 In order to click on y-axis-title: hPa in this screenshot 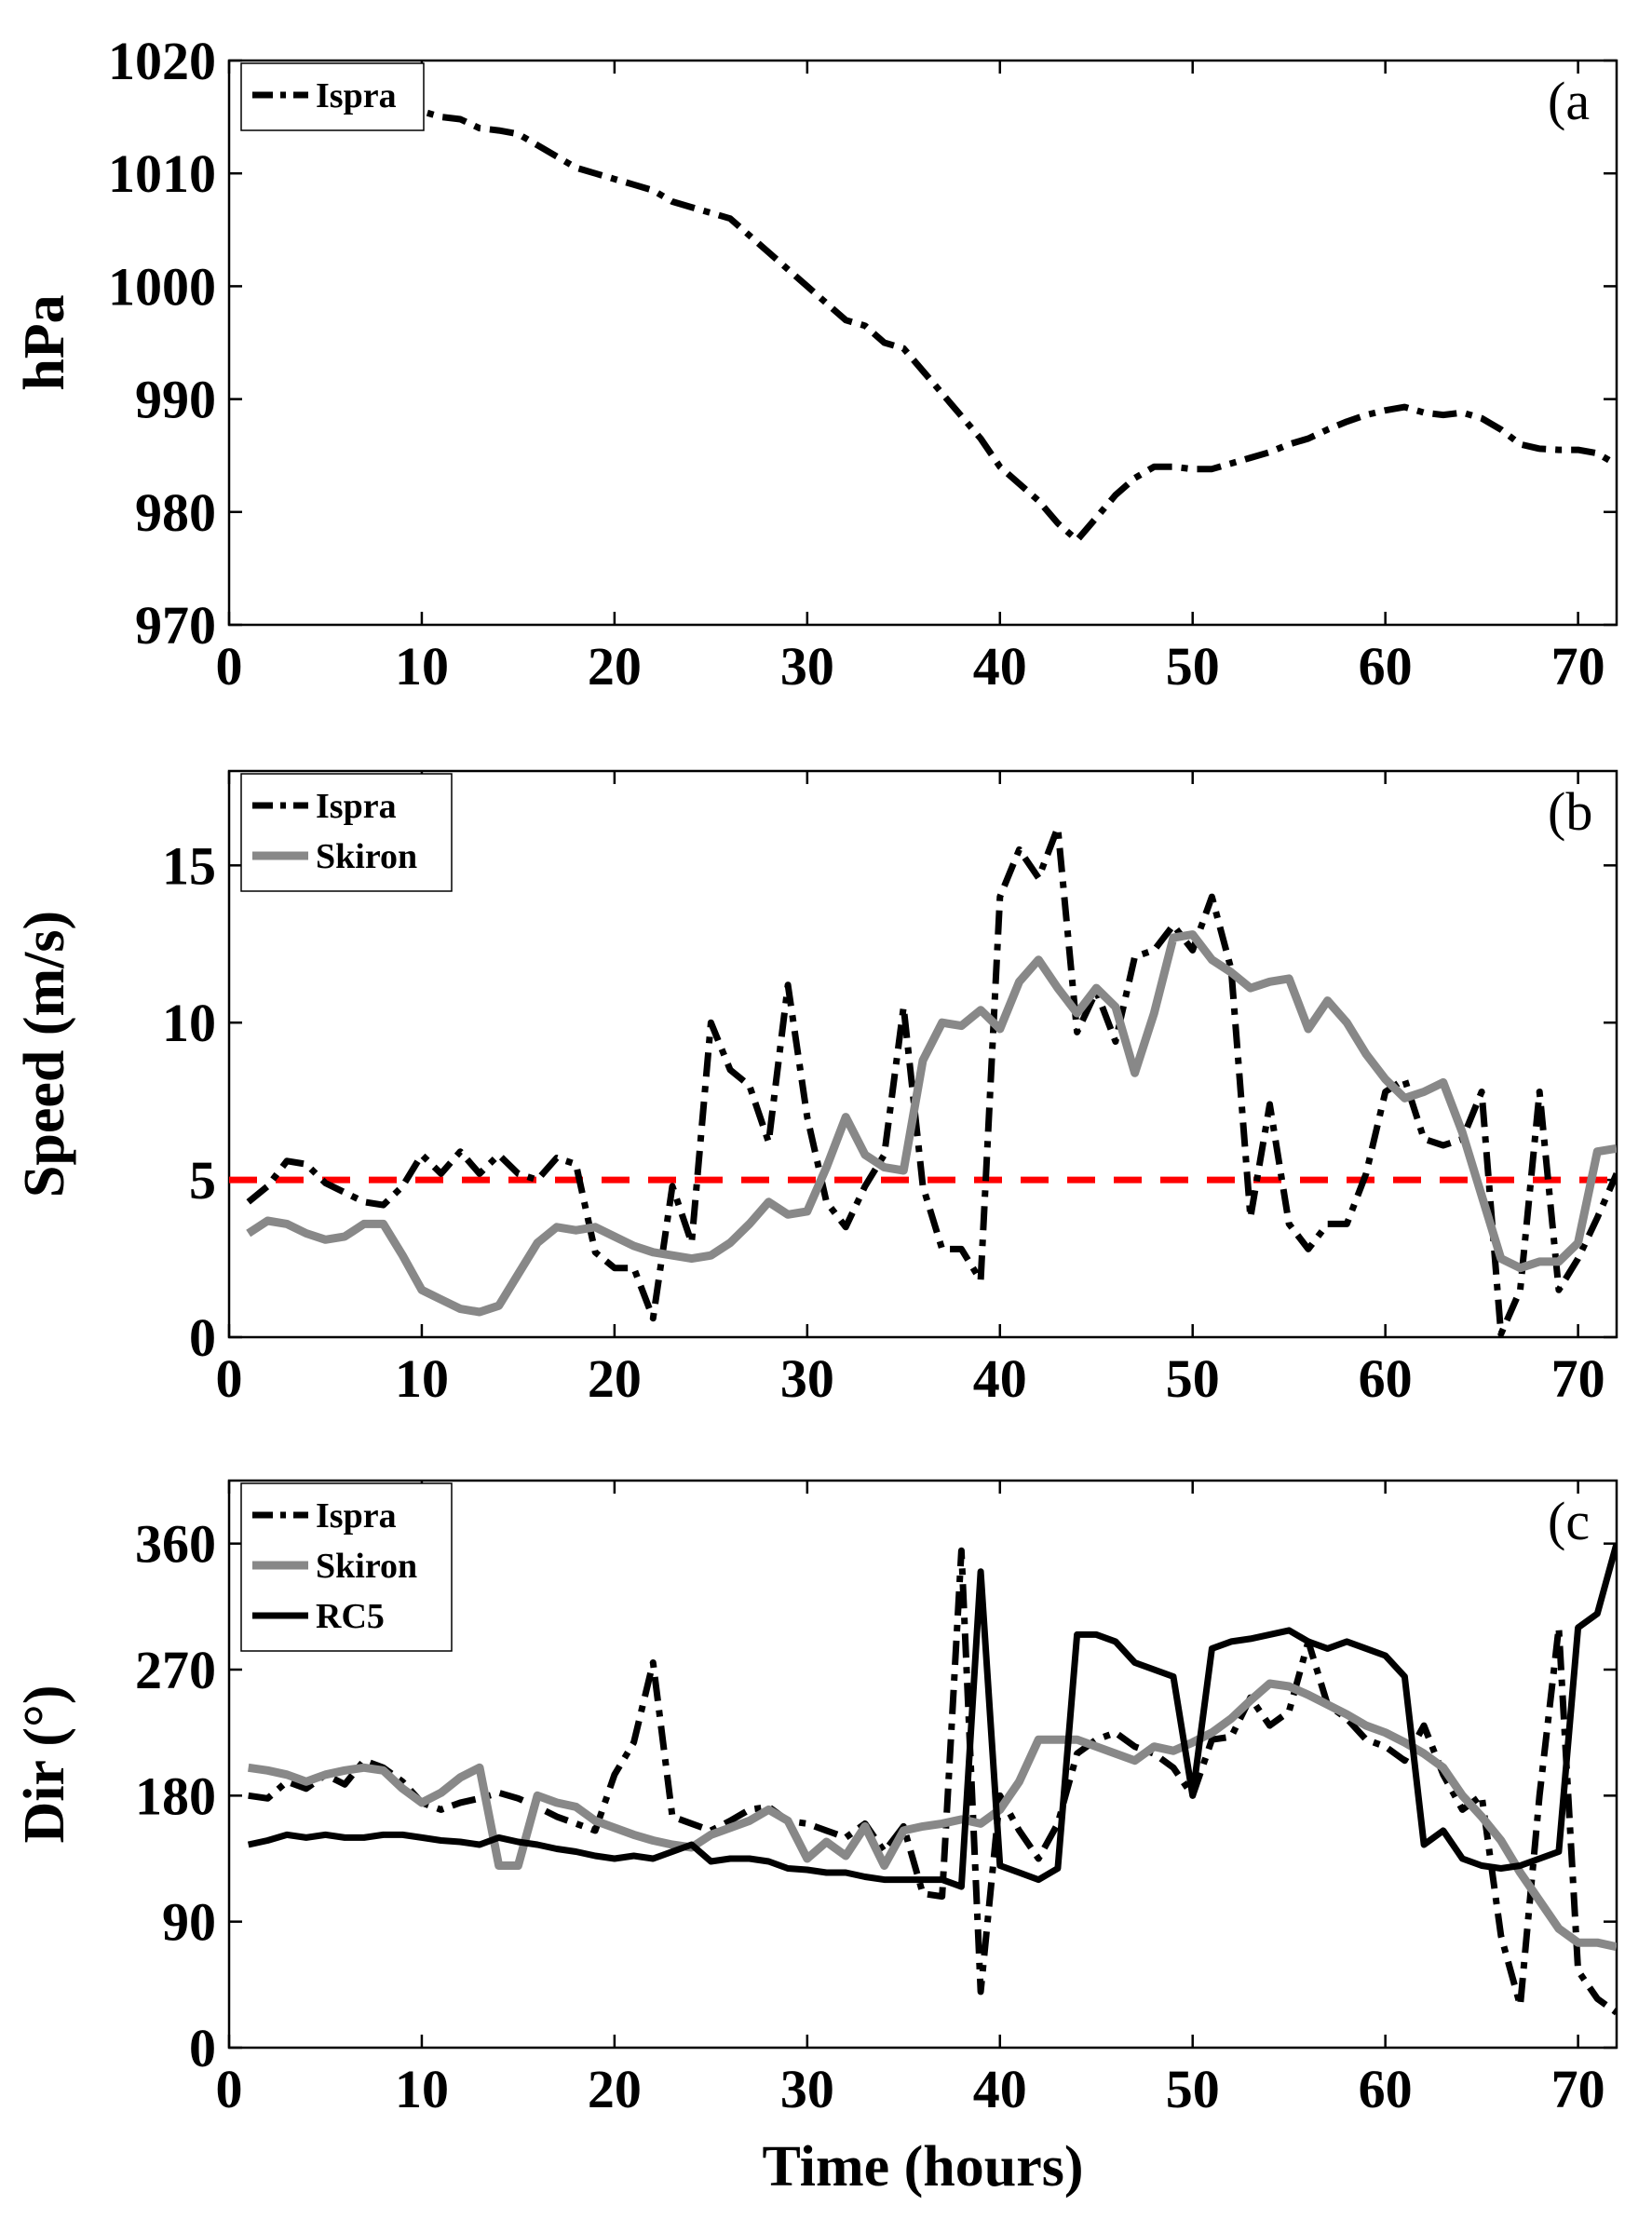, I will do `click(44, 342)`.